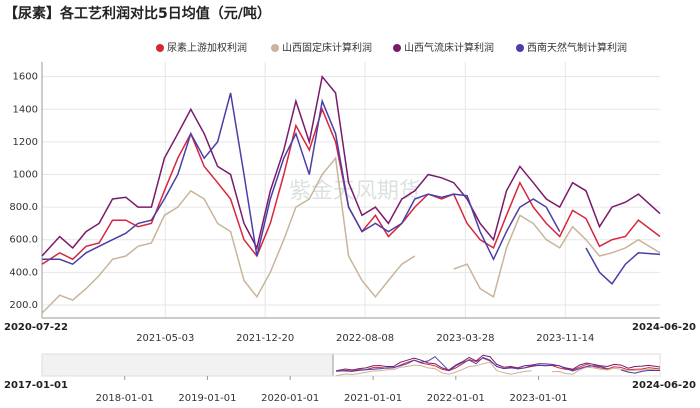  I want to click on y-tick-label: 200.0, so click(23, 305).